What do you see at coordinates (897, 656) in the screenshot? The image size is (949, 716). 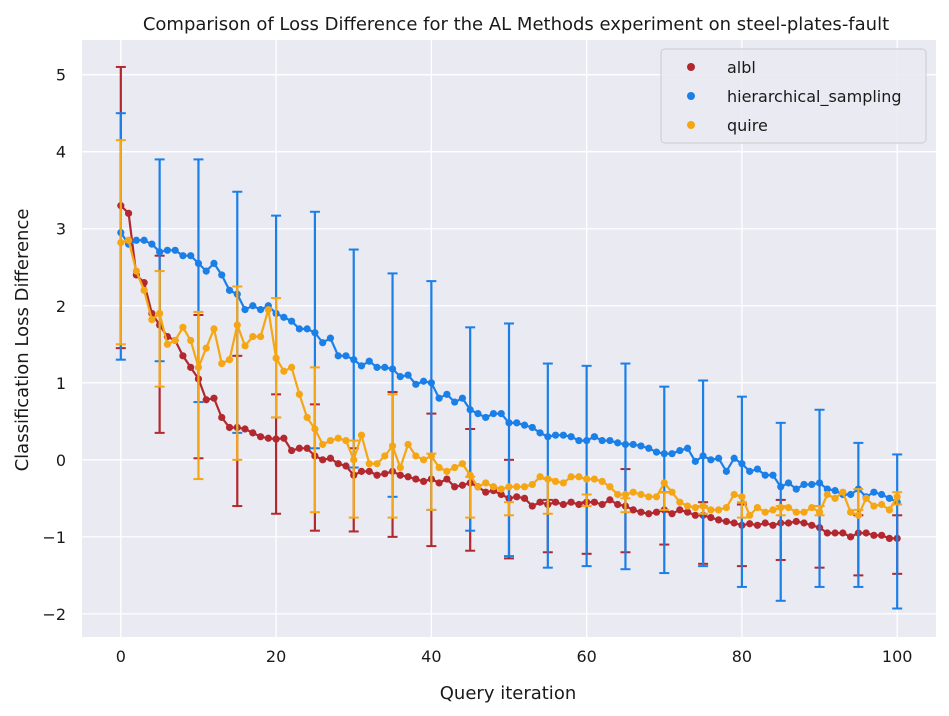 I see `x-tick-label: 100` at bounding box center [897, 656].